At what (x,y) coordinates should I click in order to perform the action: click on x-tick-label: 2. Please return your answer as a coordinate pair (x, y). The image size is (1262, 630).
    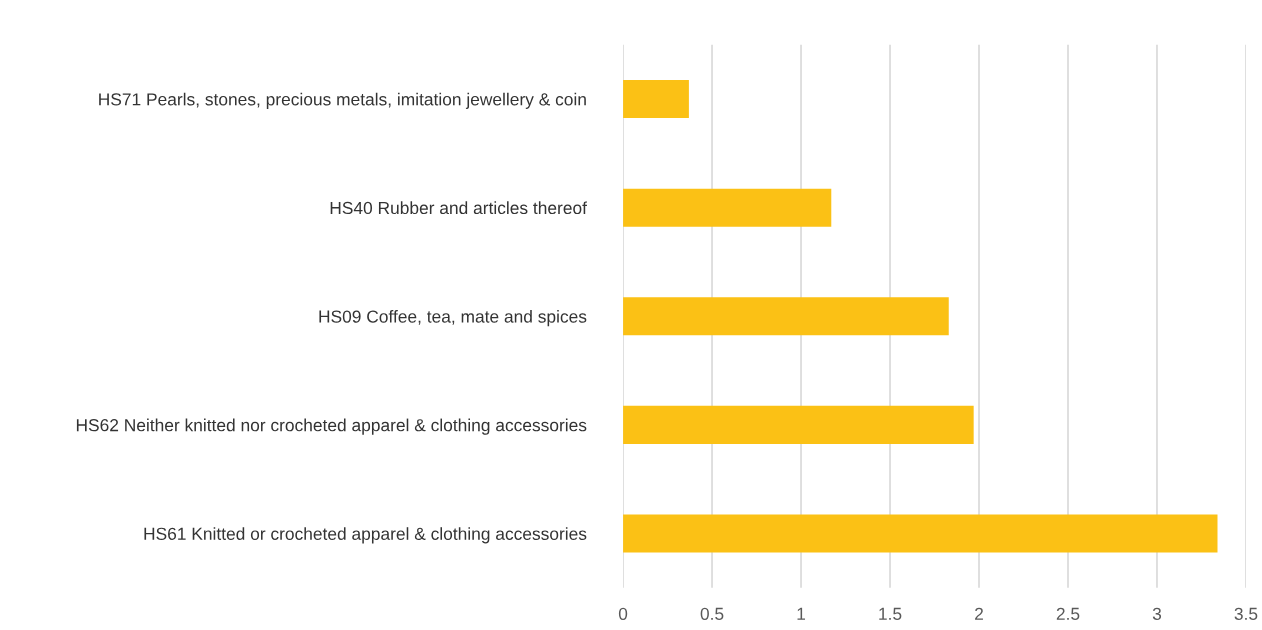
    Looking at the image, I should click on (979, 613).